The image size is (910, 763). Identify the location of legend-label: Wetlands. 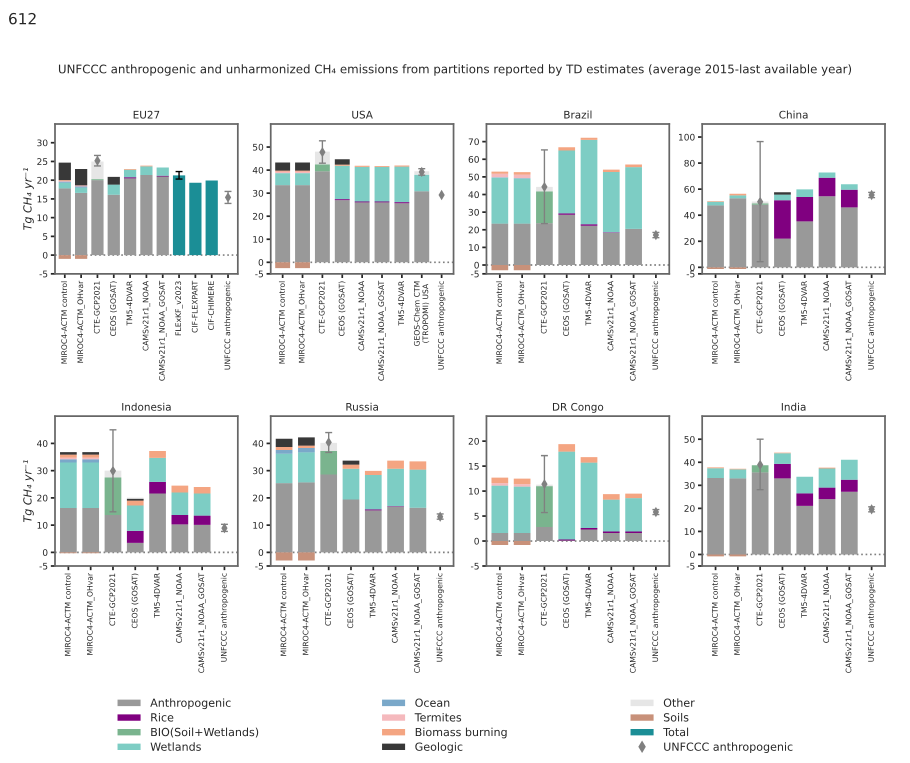
(175, 746).